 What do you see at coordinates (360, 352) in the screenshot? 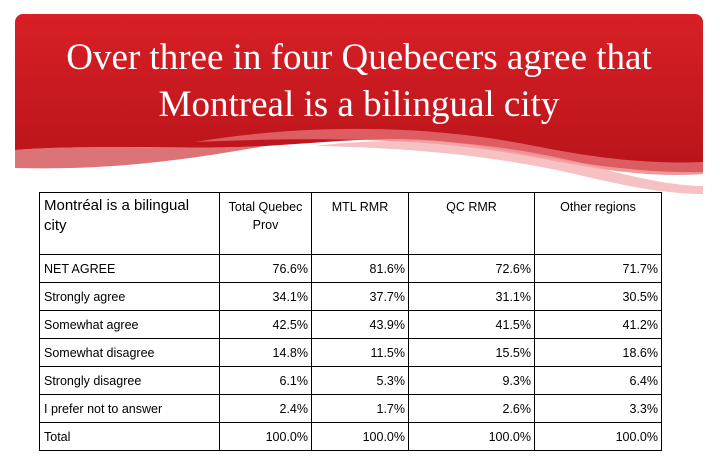
I see `table-cell: 11.5%` at bounding box center [360, 352].